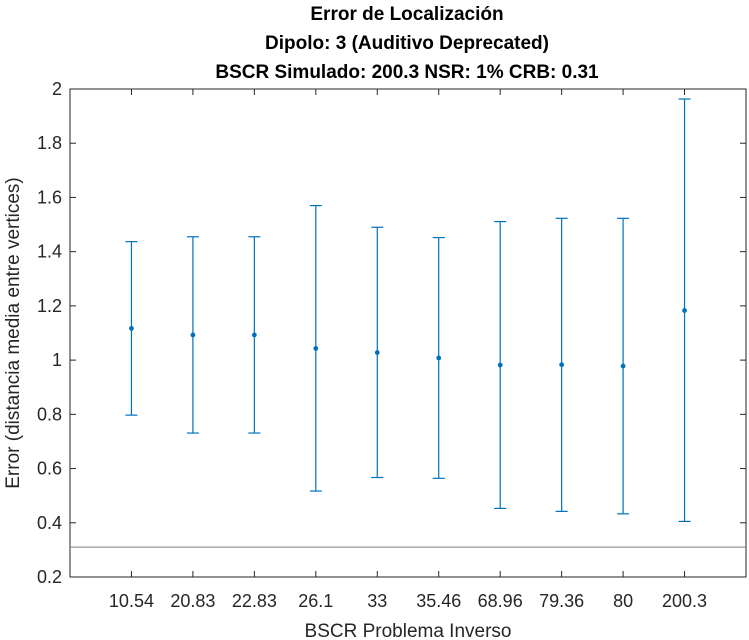 This screenshot has width=749, height=640. What do you see at coordinates (684, 601) in the screenshot?
I see `x-tick-label: 200.3` at bounding box center [684, 601].